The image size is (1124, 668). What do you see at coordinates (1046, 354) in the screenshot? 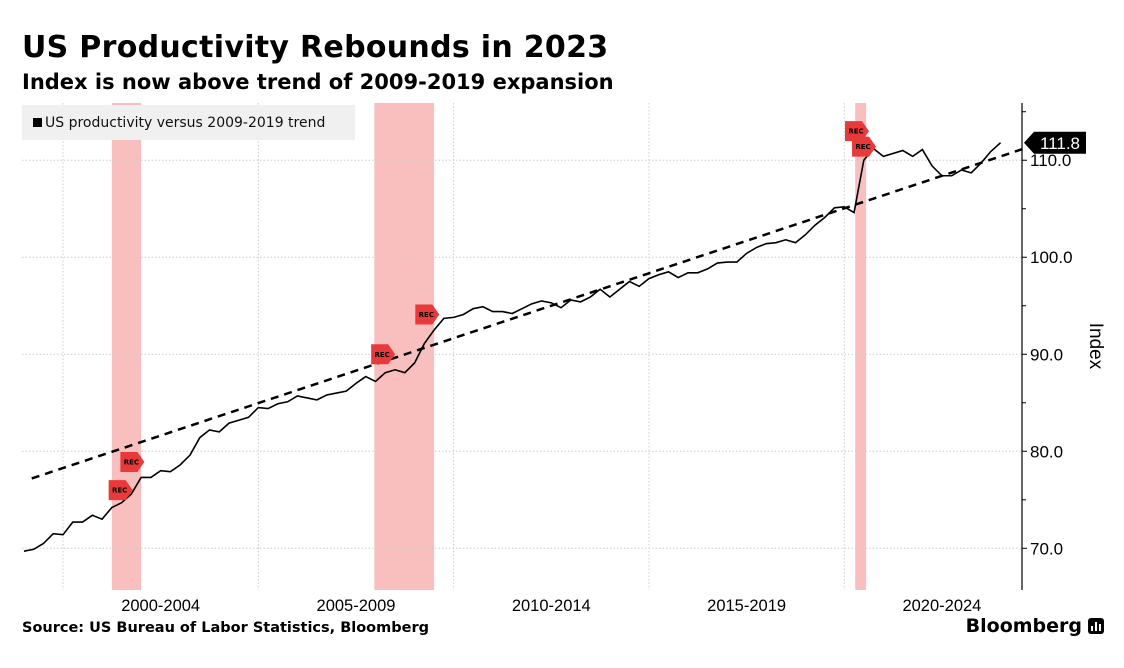
I see `y-tick-label: 90.0` at bounding box center [1046, 354].